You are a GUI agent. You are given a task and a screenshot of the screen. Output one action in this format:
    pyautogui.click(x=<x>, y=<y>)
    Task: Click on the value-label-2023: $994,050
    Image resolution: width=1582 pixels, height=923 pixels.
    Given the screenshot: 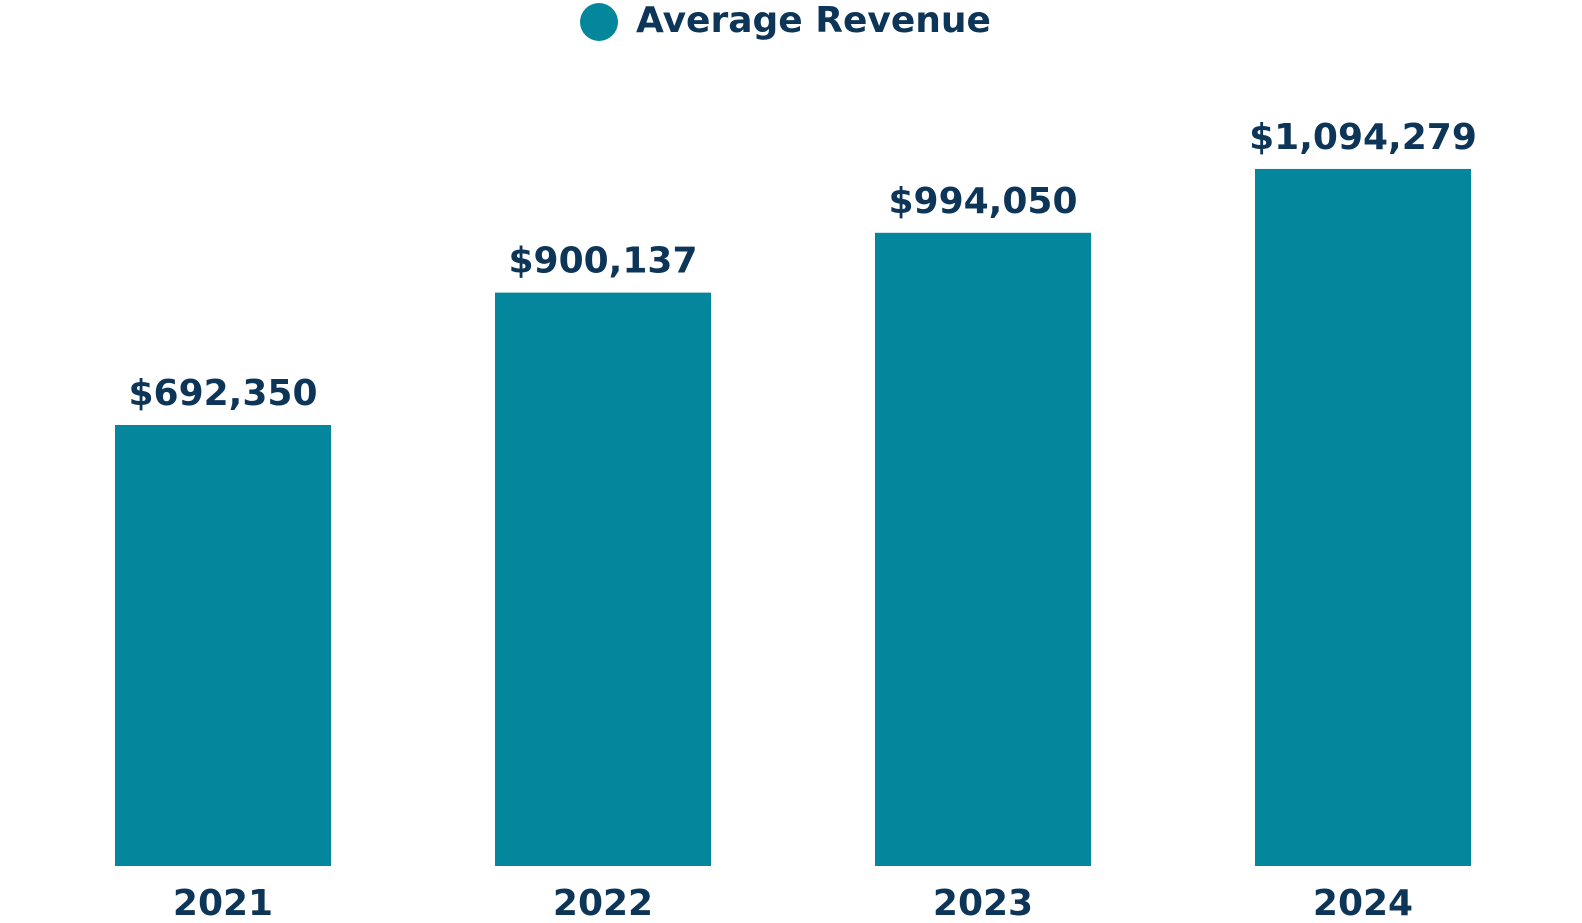 What is the action you would take?
    pyautogui.click(x=982, y=201)
    